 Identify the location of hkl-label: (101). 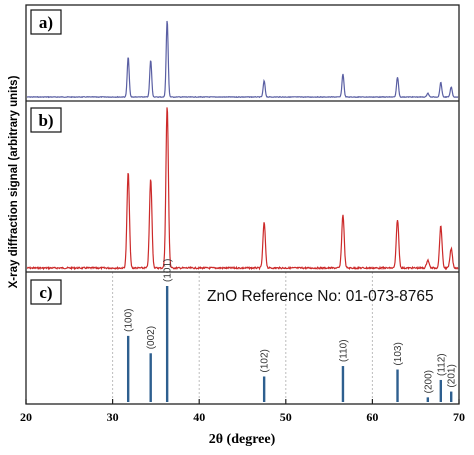
(168, 270).